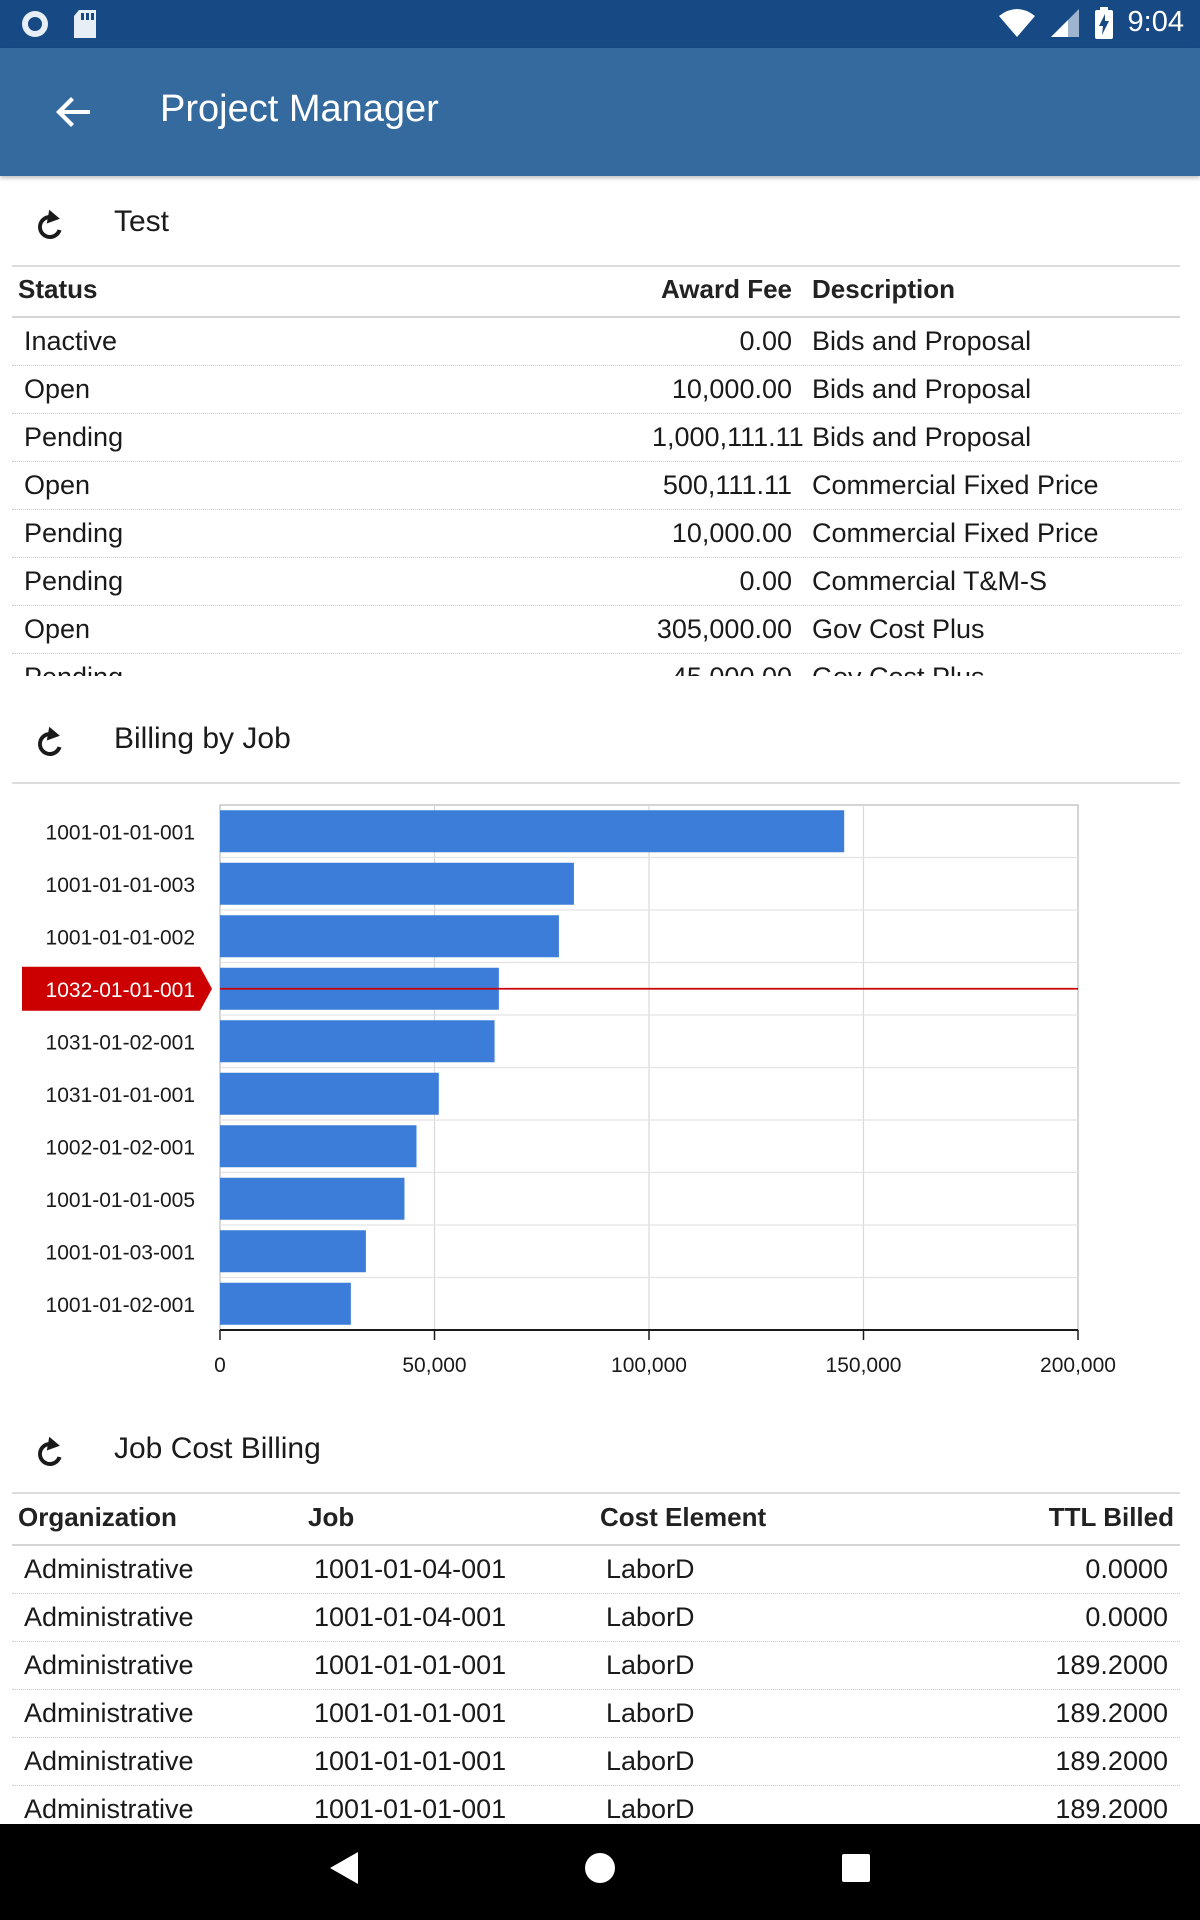 The height and width of the screenshot is (1920, 1200). I want to click on cell-award-fee: 10,000.00, so click(731, 389).